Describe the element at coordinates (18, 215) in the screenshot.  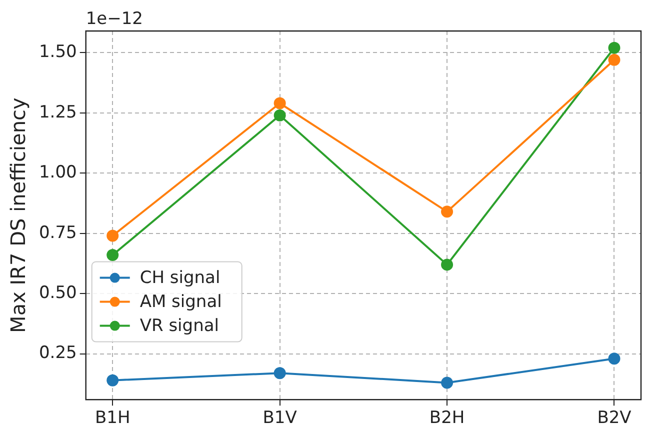
I see `y-axis-title: Max IR7 DS inefficiency` at that location.